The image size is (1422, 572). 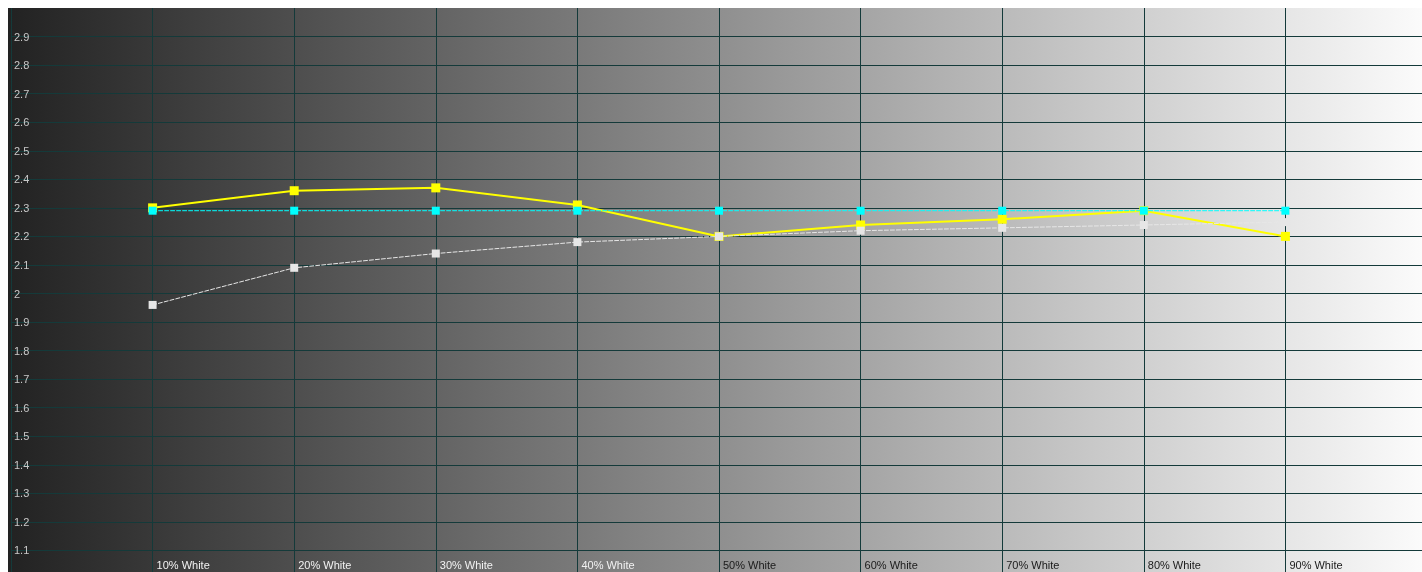 What do you see at coordinates (22, 179) in the screenshot?
I see `y-tick-label: 2.4` at bounding box center [22, 179].